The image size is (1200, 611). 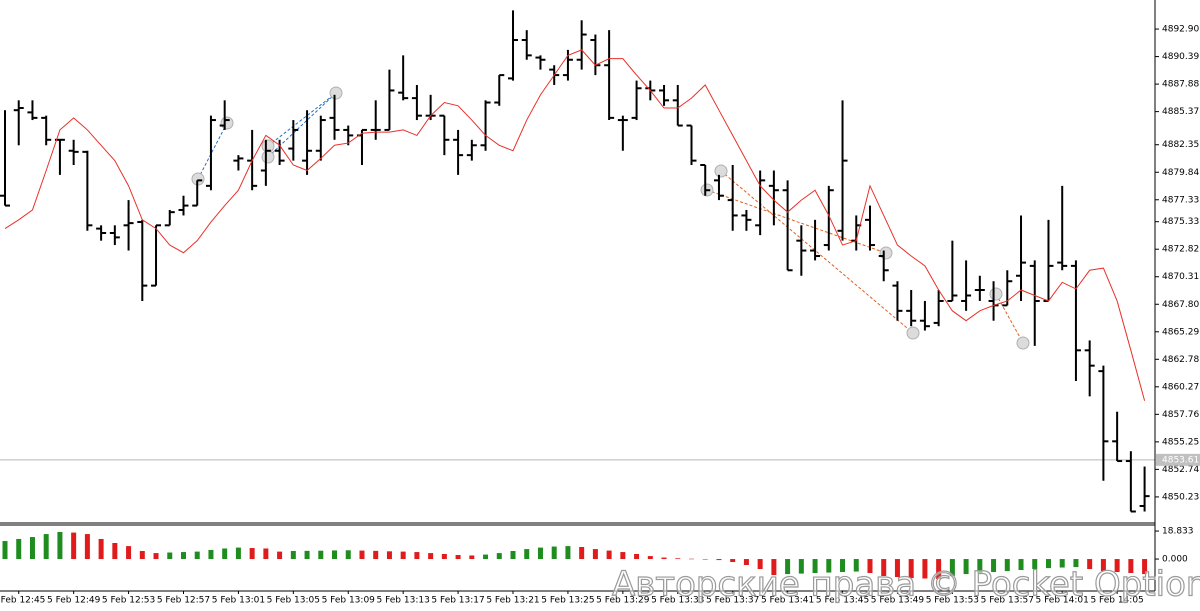 What do you see at coordinates (1180, 250) in the screenshot?
I see `y-tick-label: 4872.82` at bounding box center [1180, 250].